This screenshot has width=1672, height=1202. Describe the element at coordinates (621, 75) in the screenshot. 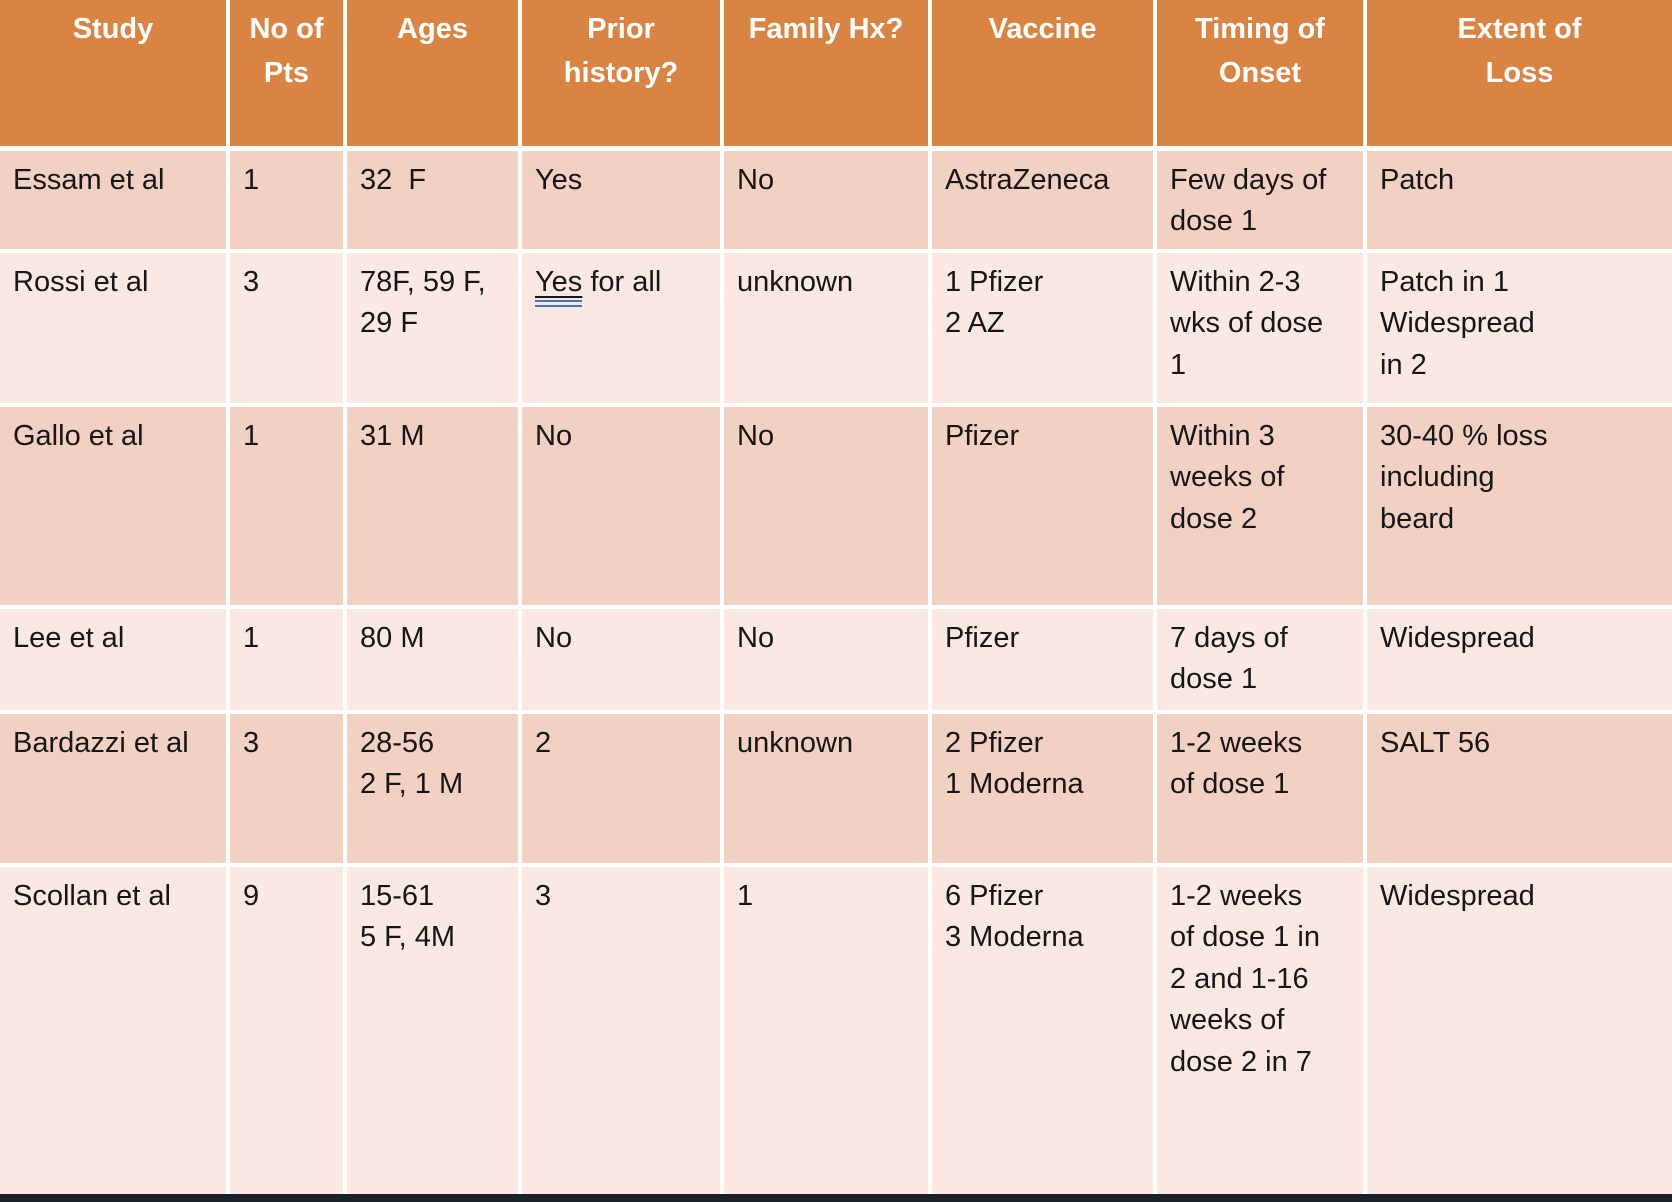

I see `col-header-prior-history: Prior history?` at that location.